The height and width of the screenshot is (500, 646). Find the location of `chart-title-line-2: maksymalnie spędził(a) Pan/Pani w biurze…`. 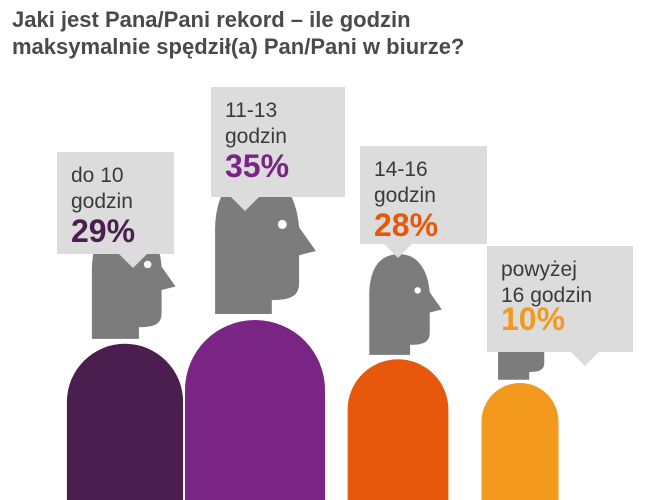

chart-title-line-2: maksymalnie spędził(a) Pan/Pani w biurze… is located at coordinates (238, 46).